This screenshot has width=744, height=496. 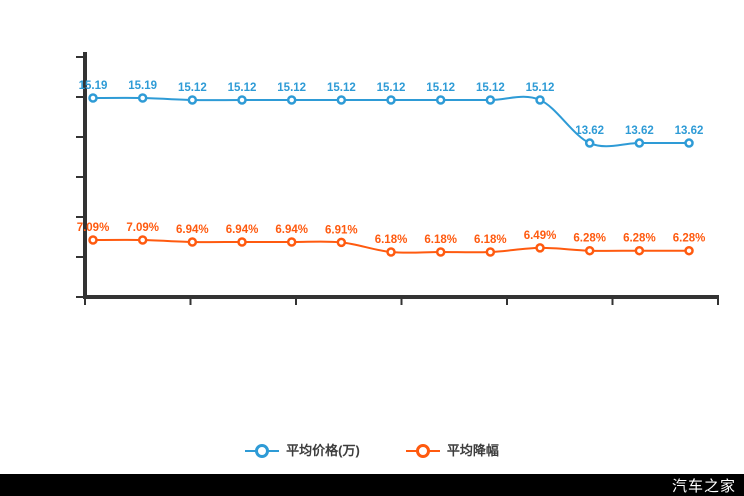 I want to click on legend-item-average-discount: 平均降幅, so click(x=452, y=451).